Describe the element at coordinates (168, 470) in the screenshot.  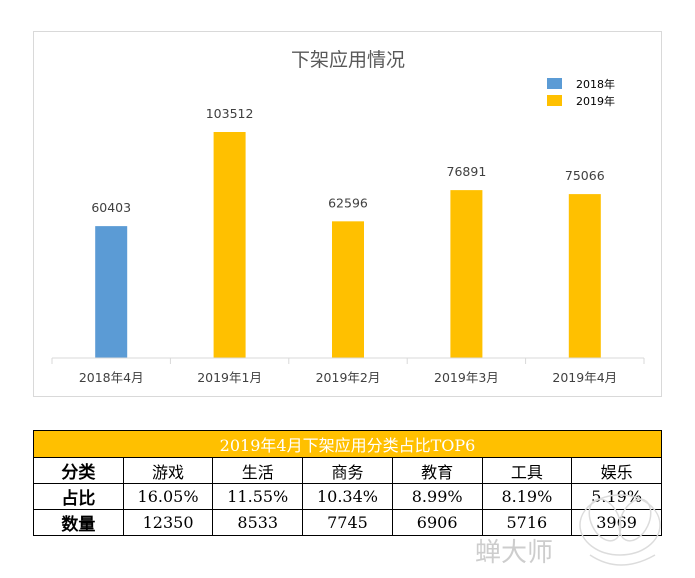
I see `table-cell: 游戏` at that location.